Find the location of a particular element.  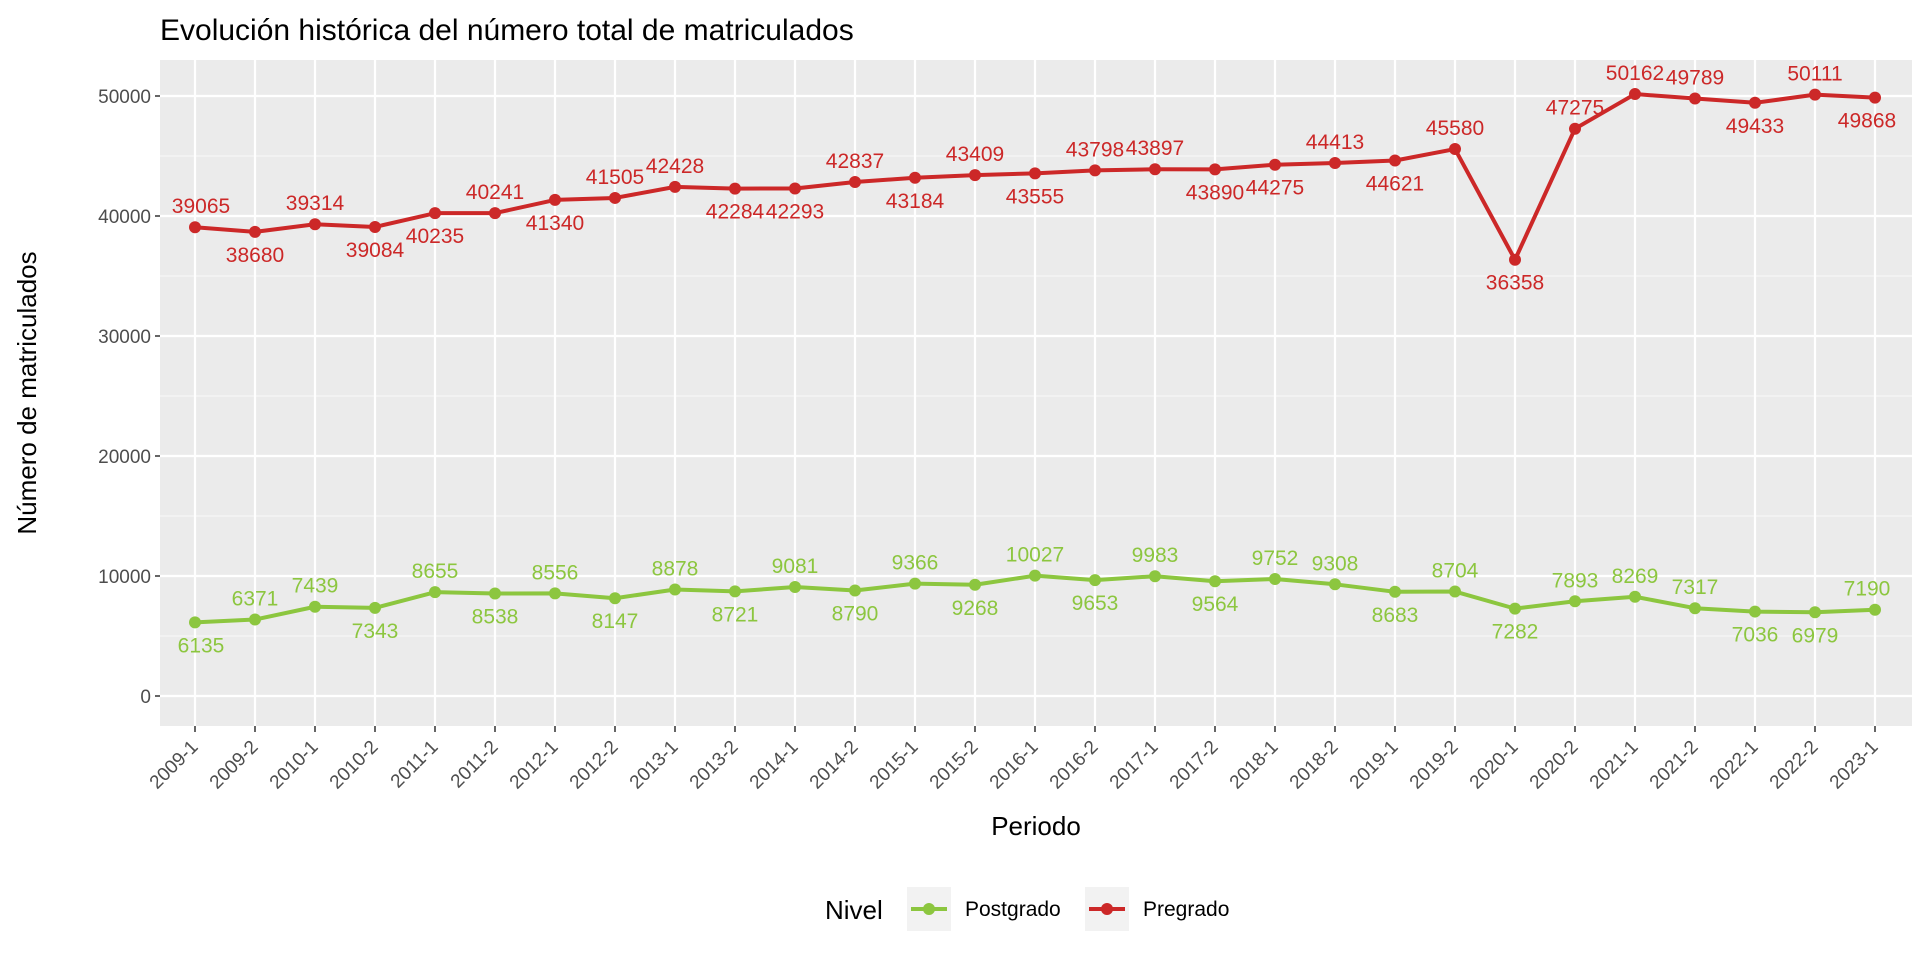

y-axis: 0 10000 20000 30000 40000 50000 is located at coordinates (129, 397).